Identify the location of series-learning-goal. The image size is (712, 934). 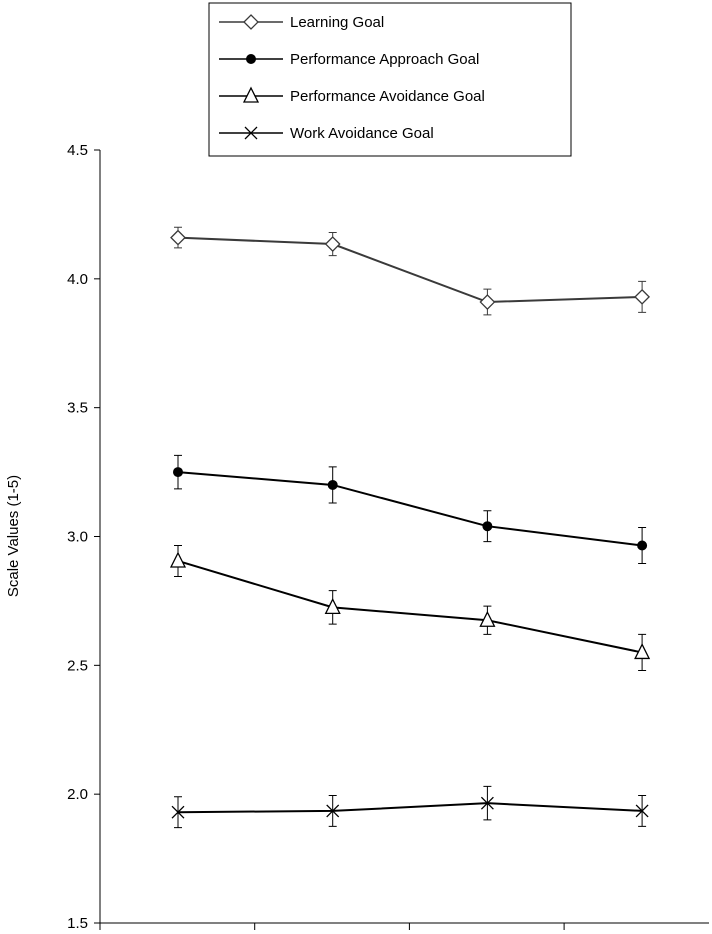
(410, 271).